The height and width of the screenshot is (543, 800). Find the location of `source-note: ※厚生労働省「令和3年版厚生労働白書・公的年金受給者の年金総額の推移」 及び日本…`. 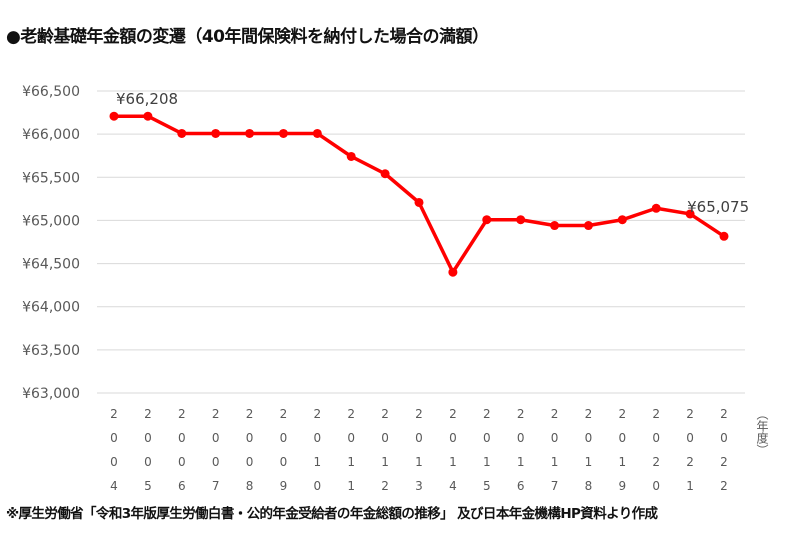

source-note: ※厚生労働省「令和3年版厚生労働白書・公的年金受給者の年金総額の推移」 及び日本… is located at coordinates (332, 514).